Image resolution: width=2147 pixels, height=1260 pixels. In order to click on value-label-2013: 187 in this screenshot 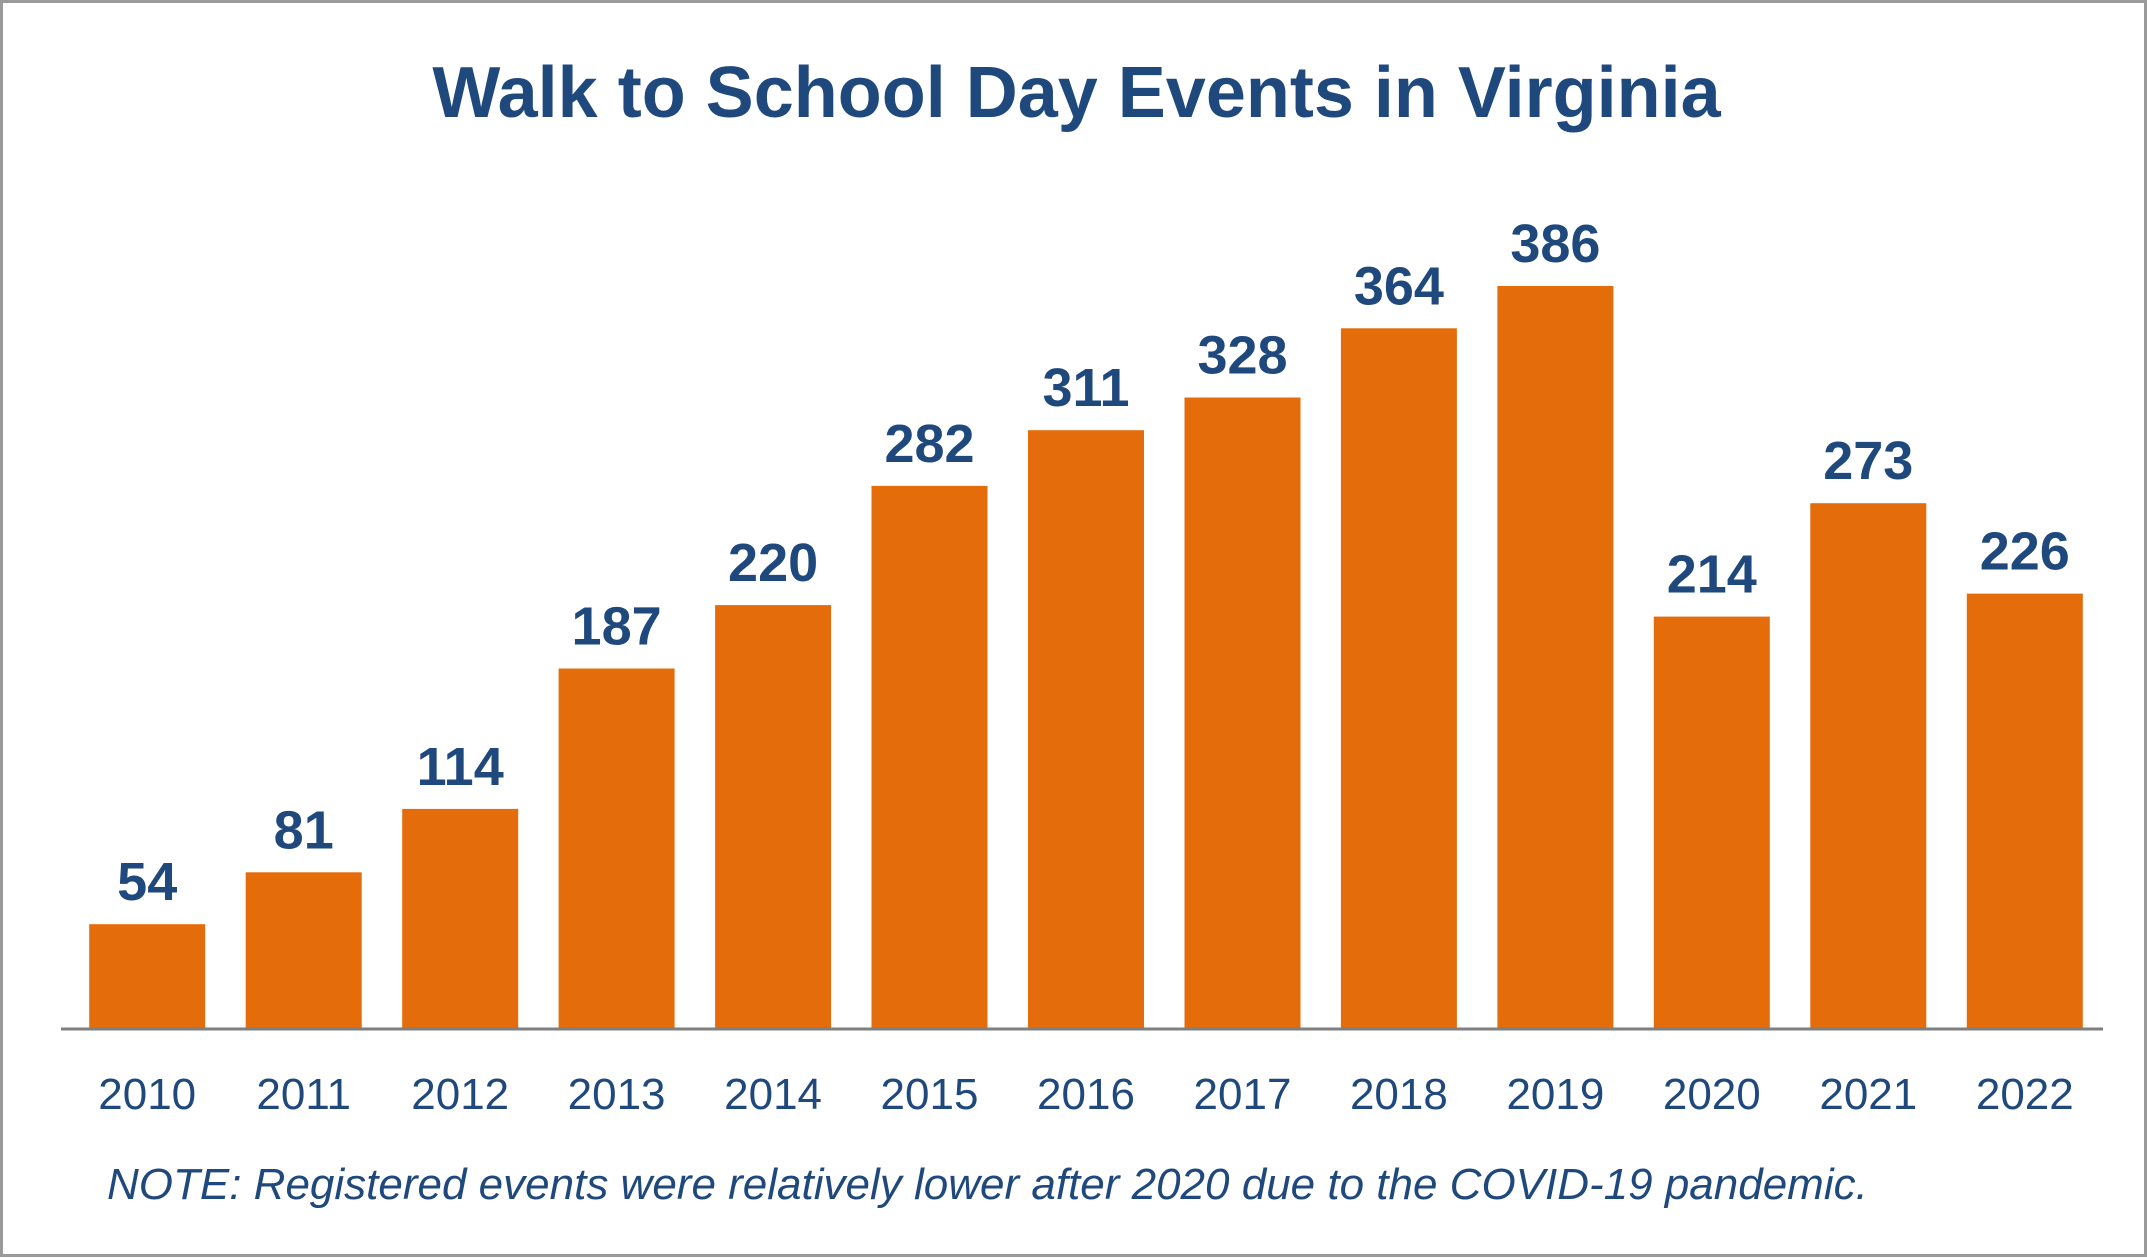, I will do `click(617, 627)`.